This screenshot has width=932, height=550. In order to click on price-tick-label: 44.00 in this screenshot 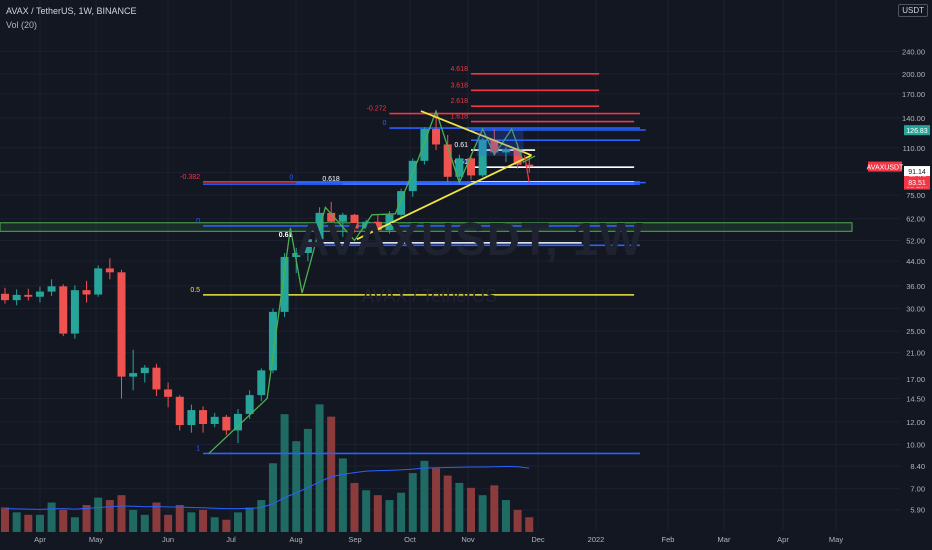, I will do `click(915, 261)`.